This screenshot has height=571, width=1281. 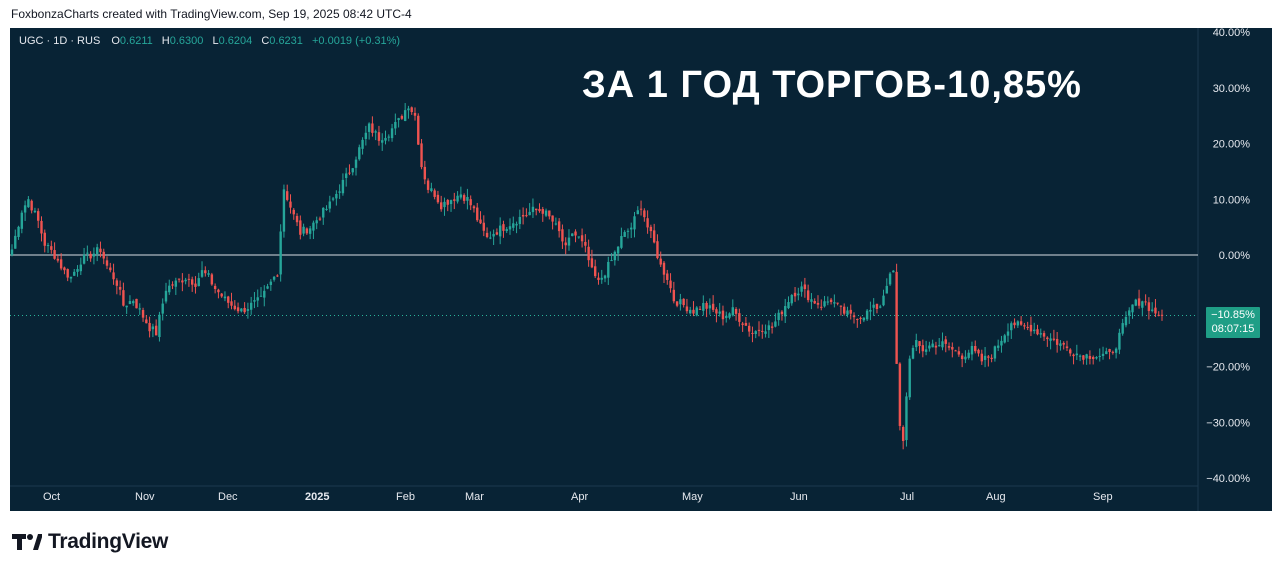 What do you see at coordinates (1233, 329) in the screenshot?
I see `bar-countdown: 08:07:15` at bounding box center [1233, 329].